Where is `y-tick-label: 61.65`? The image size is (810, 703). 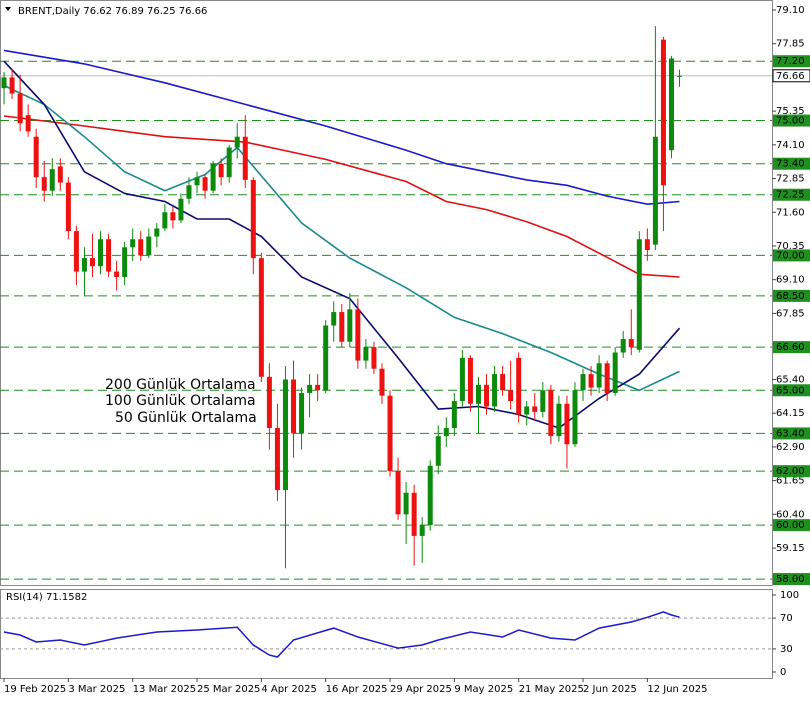 y-tick-label: 61.65 is located at coordinates (790, 481).